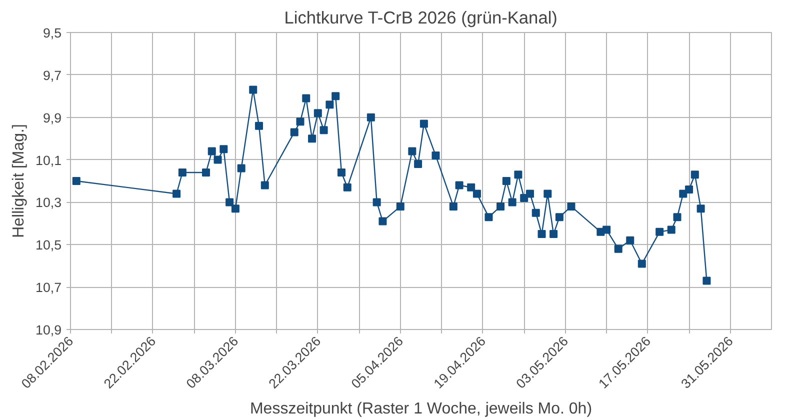 The width and height of the screenshot is (801, 420). I want to click on y-tick-label: 9,9, so click(52, 118).